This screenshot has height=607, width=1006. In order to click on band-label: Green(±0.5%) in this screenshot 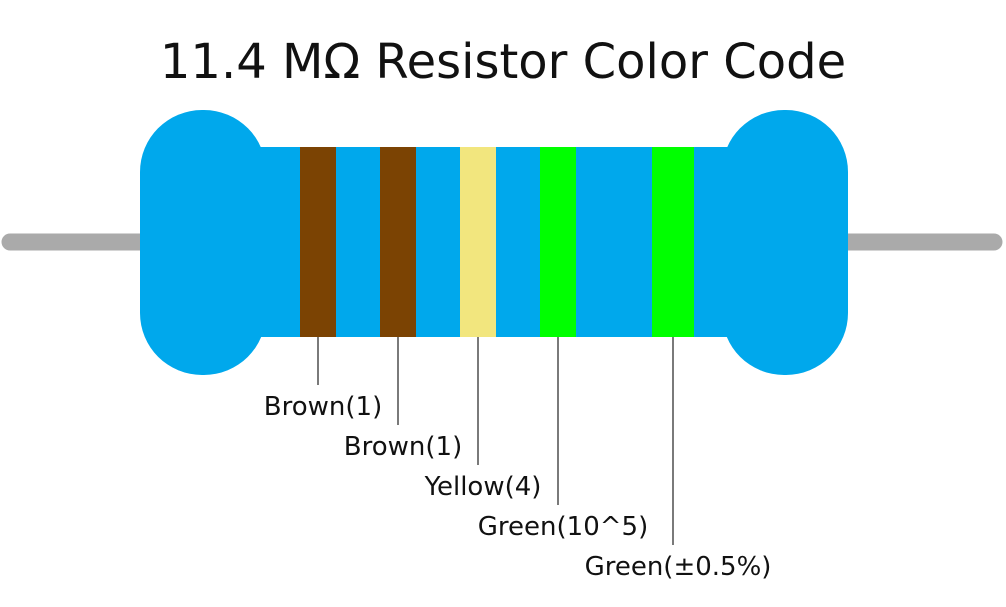, I will do `click(678, 567)`.